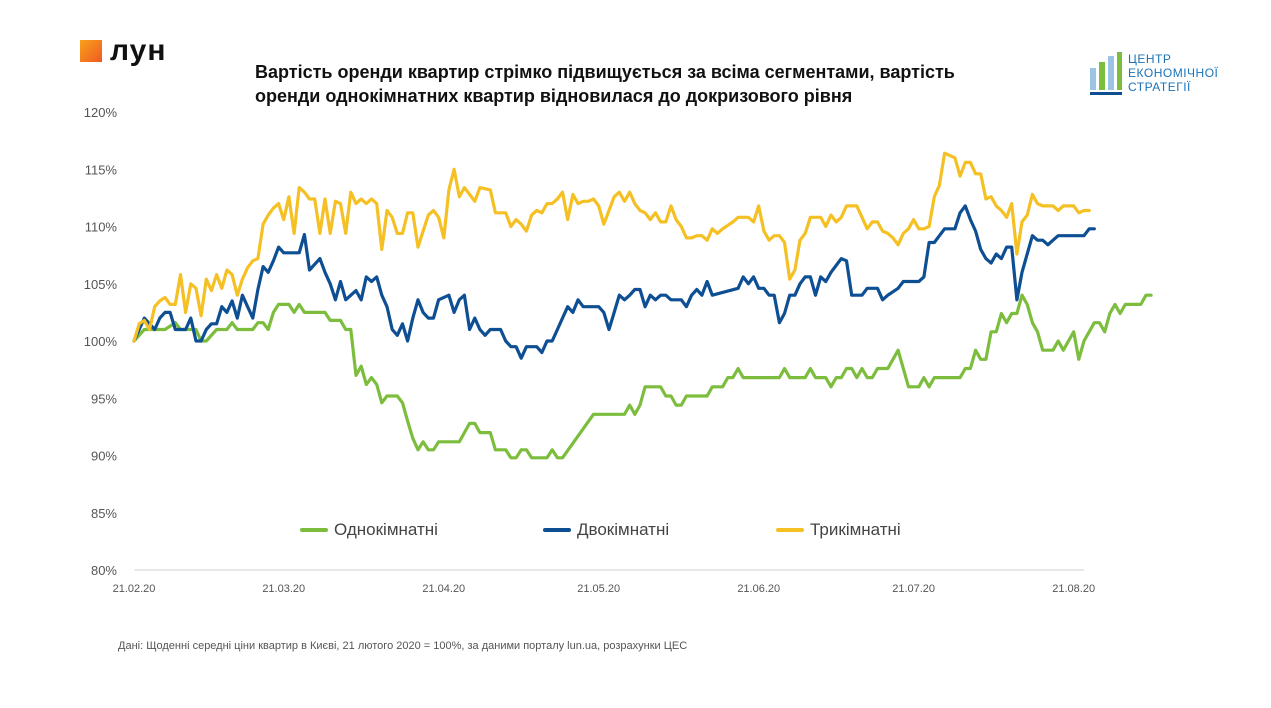  I want to click on y-tick-label: 110%, so click(101, 227).